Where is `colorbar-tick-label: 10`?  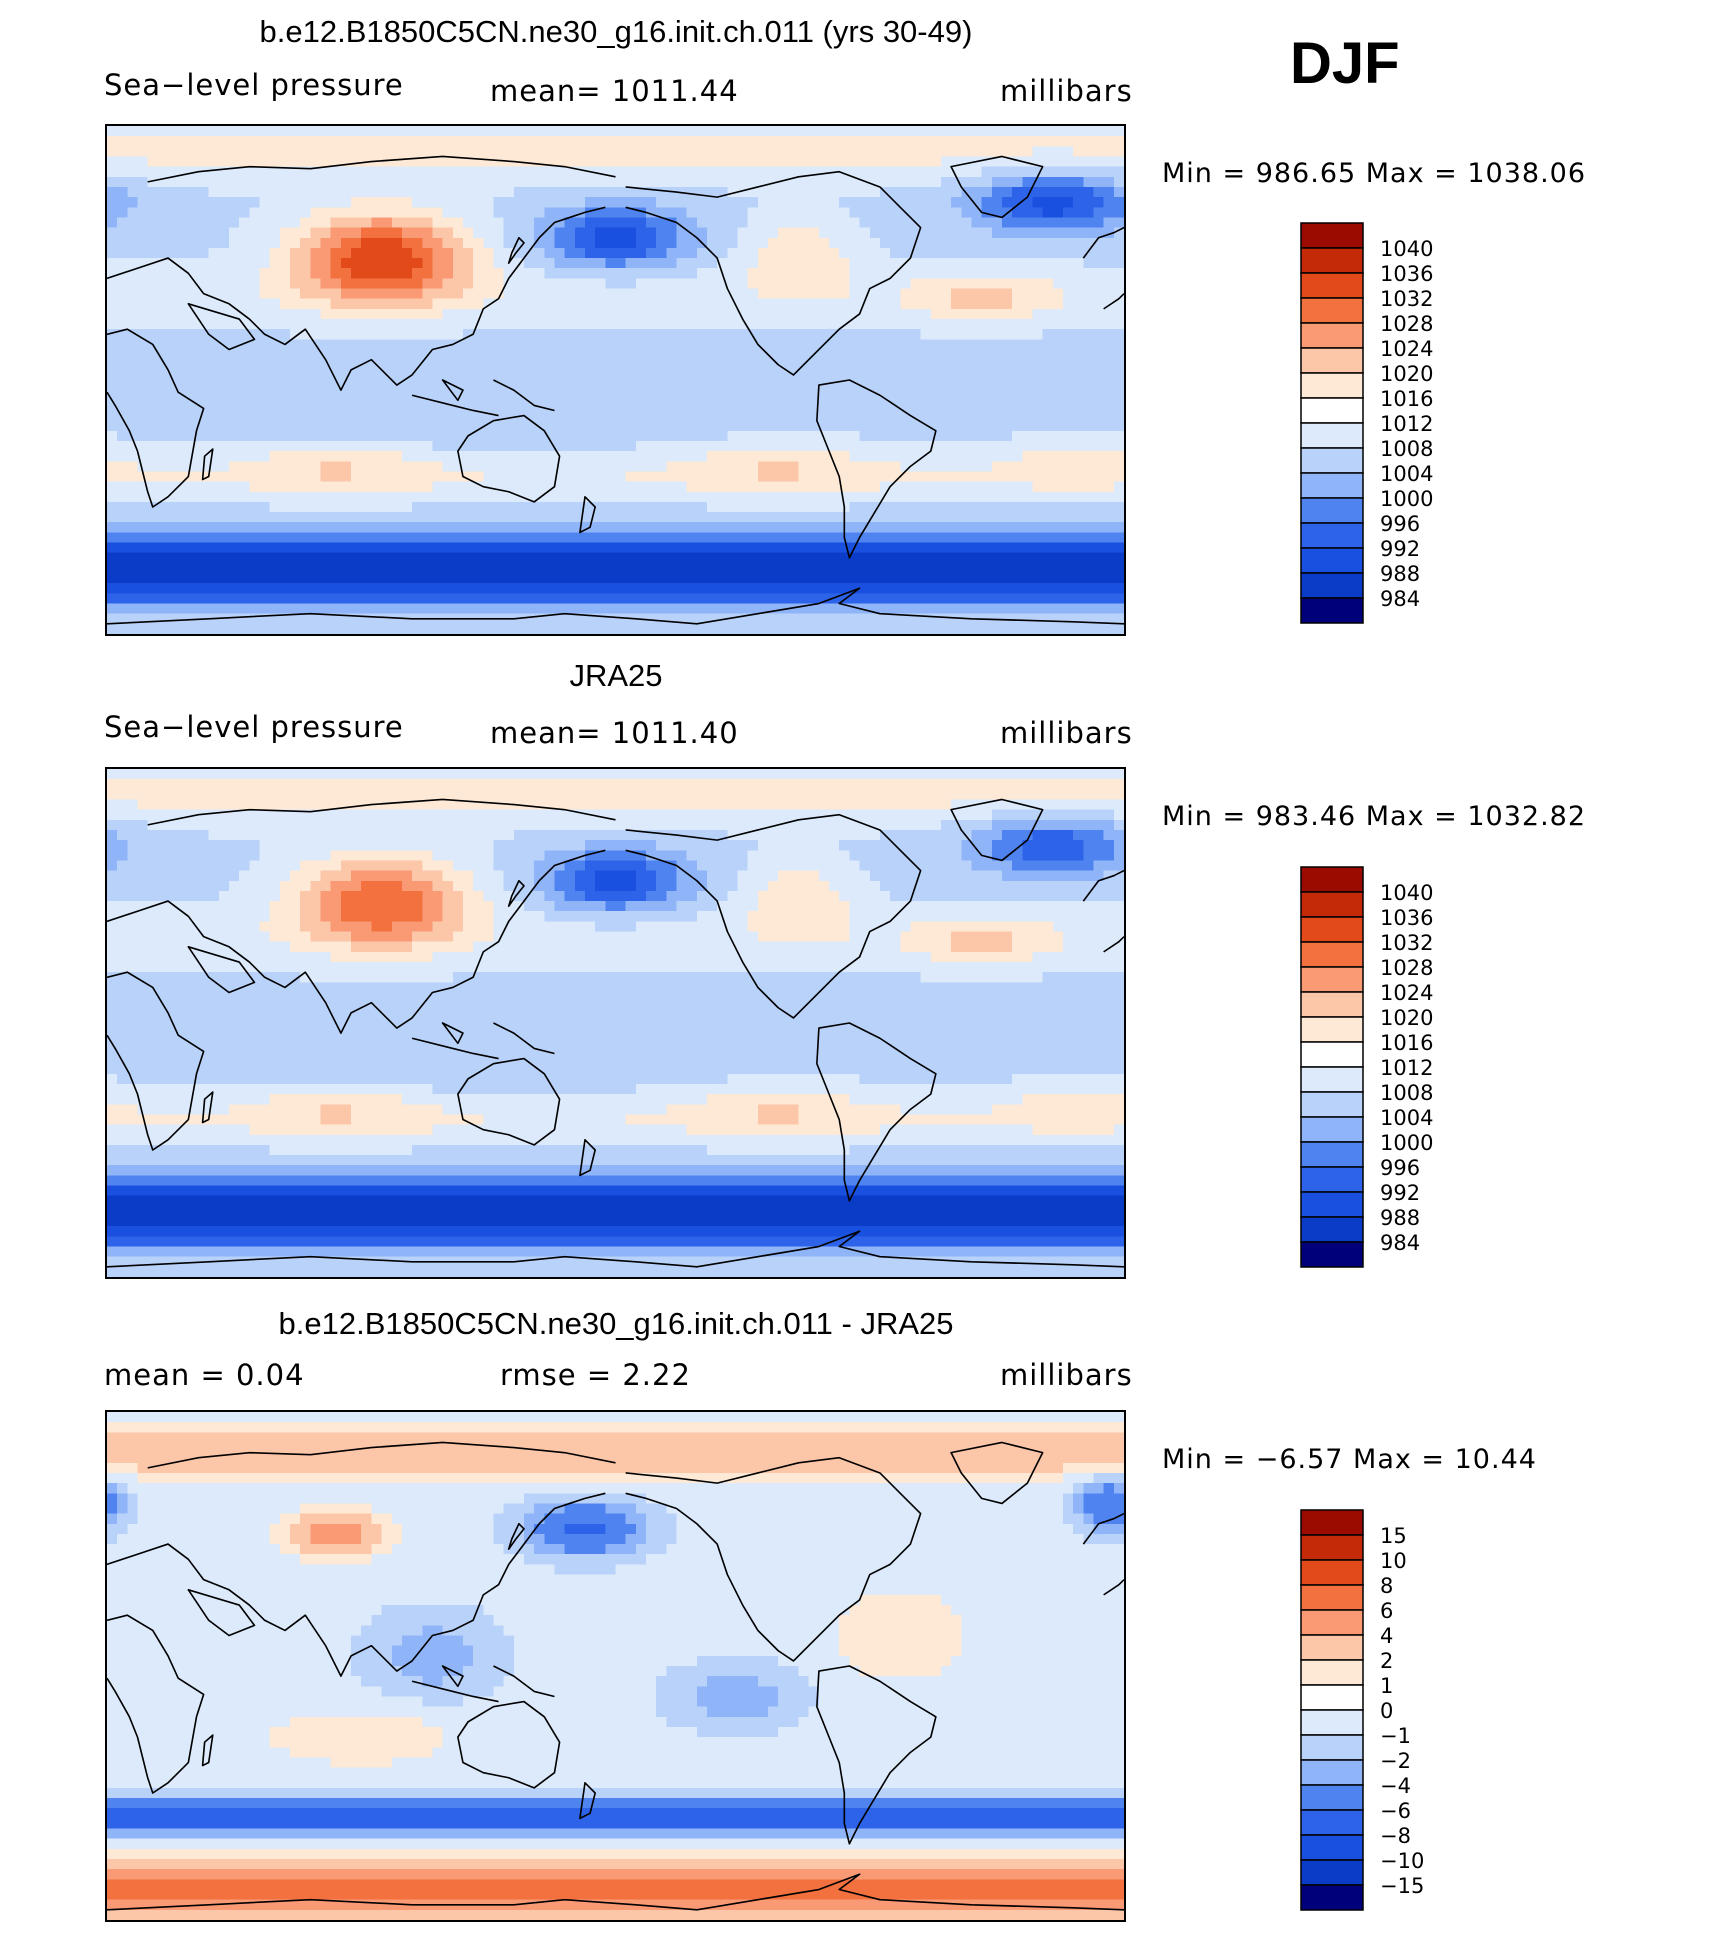
colorbar-tick-label: 10 is located at coordinates (1393, 1561).